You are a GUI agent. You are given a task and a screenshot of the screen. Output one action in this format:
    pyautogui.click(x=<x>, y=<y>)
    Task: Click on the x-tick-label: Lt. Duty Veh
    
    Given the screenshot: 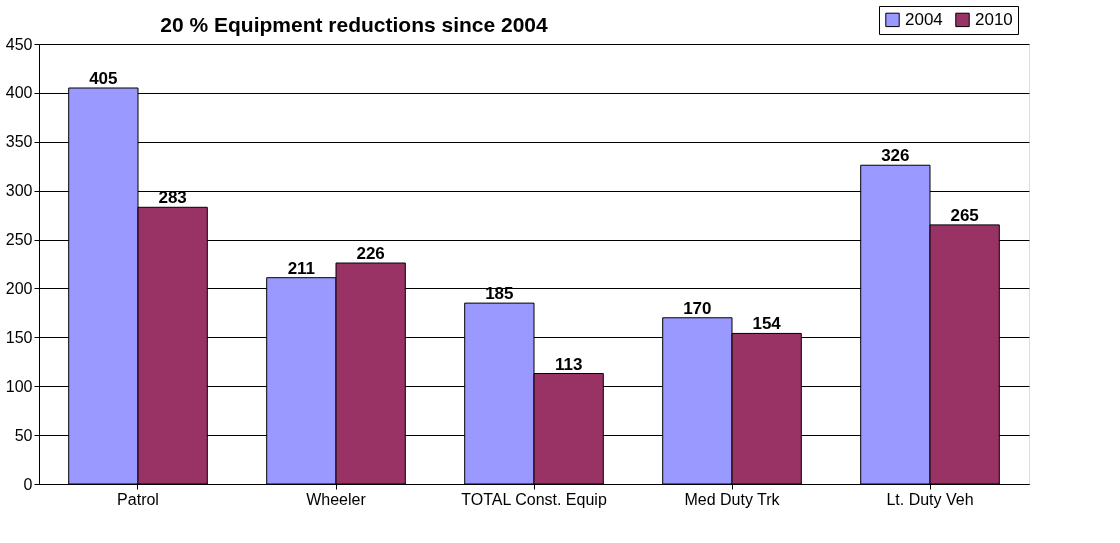 What is the action you would take?
    pyautogui.click(x=930, y=499)
    